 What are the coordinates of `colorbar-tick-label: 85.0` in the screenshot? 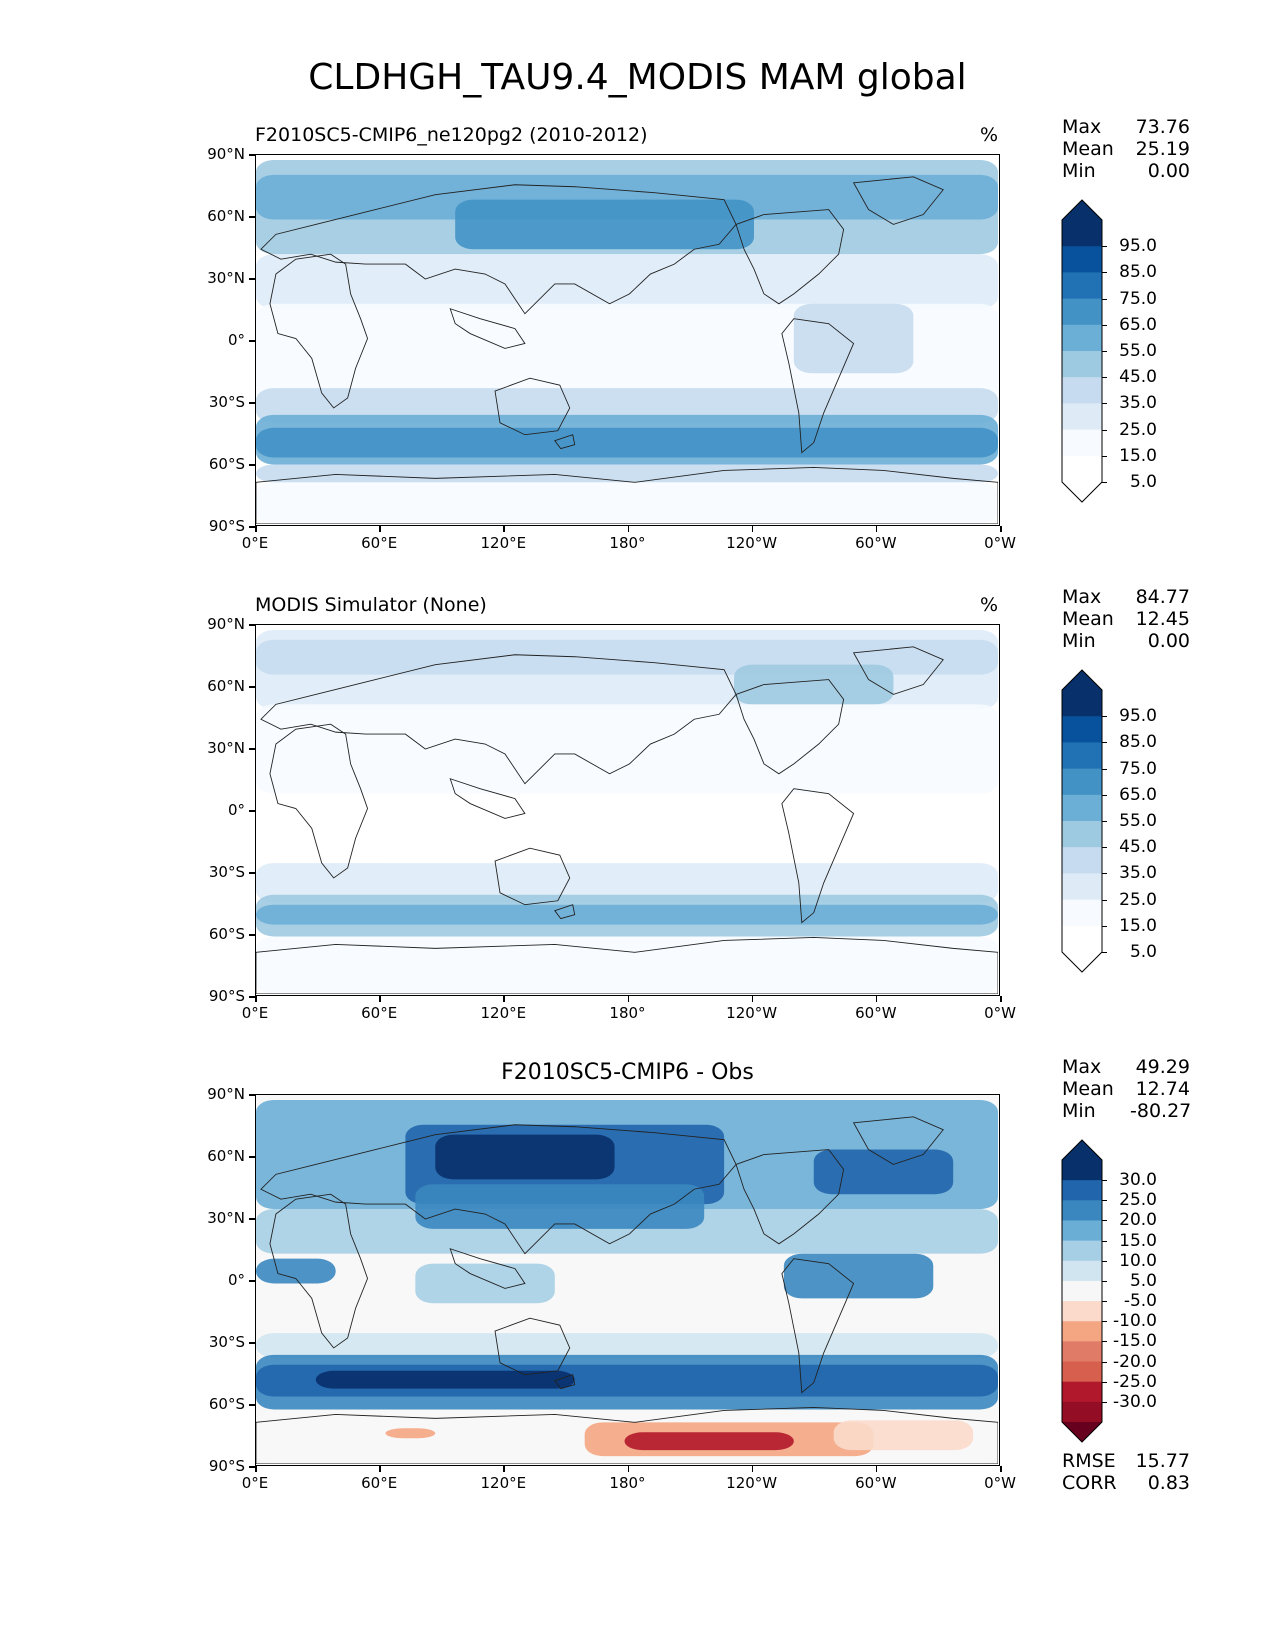 It's located at (1138, 742).